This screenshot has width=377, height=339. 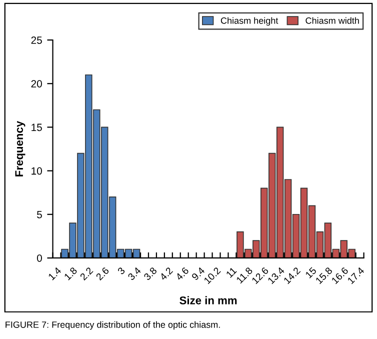 I want to click on x-tick-label: 15.8, so click(x=324, y=275).